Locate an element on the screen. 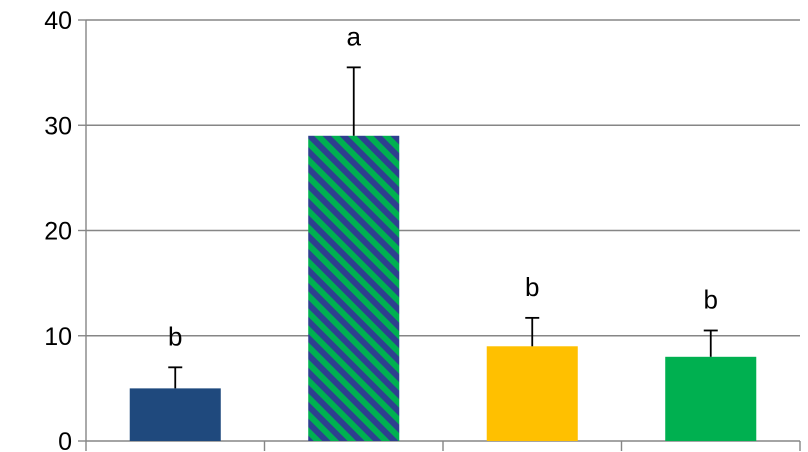  significance-label-3: b is located at coordinates (532, 287).